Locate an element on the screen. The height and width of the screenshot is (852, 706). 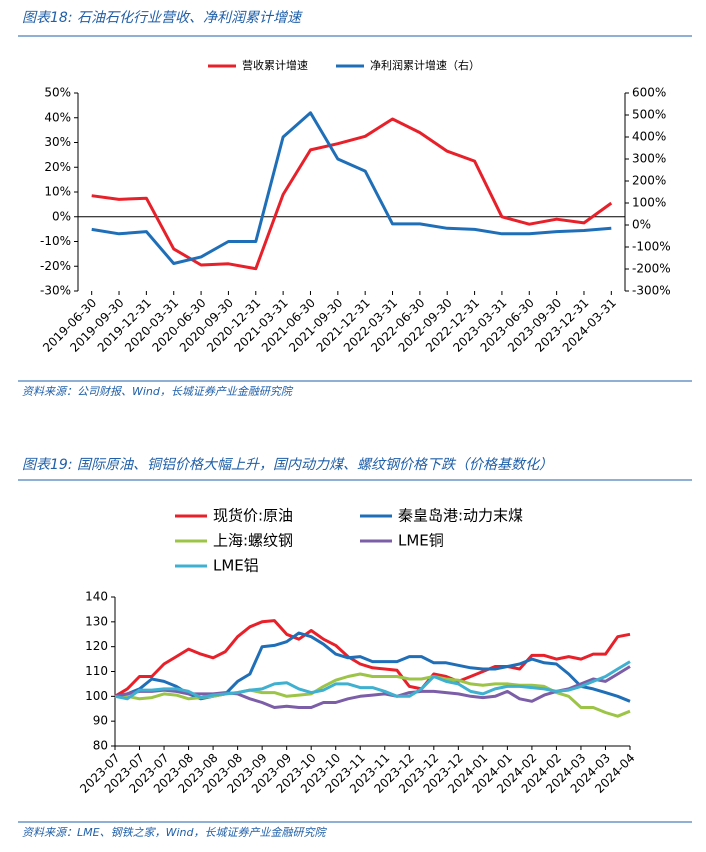
legend-label: LME铝 is located at coordinates (236, 566).